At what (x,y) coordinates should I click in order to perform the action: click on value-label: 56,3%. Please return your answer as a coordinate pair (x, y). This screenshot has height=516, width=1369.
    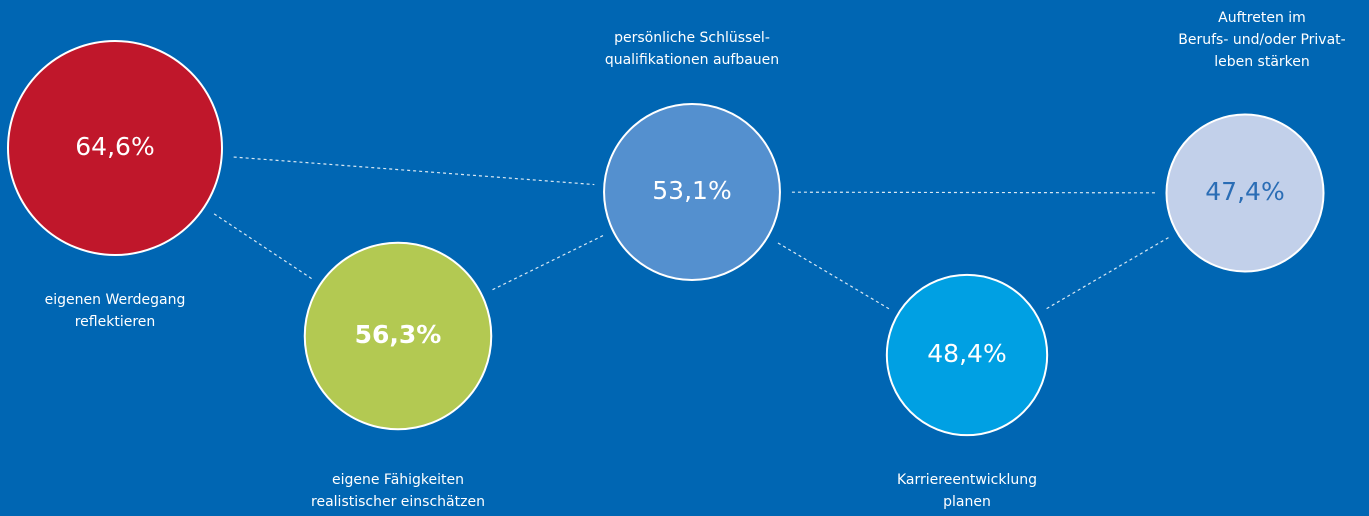
    Looking at the image, I should click on (398, 334).